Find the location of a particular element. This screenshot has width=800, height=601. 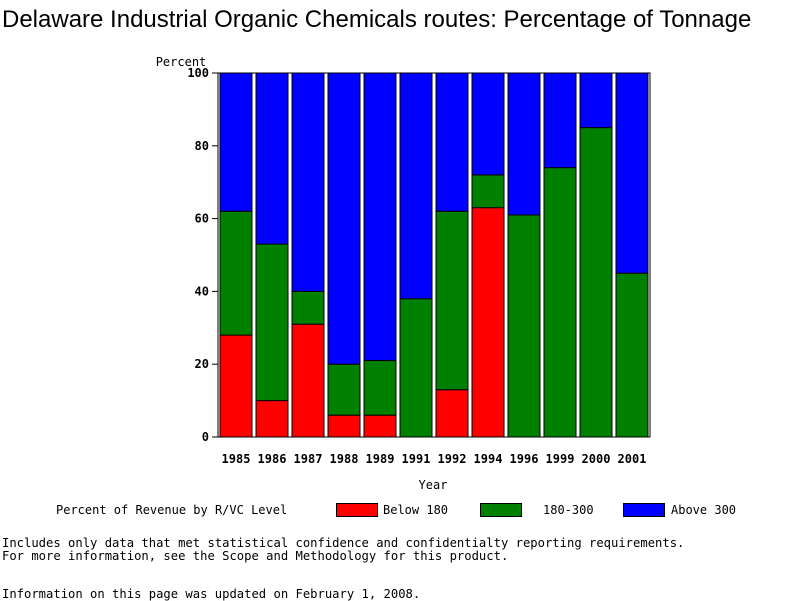

x-tick-label: 1991 is located at coordinates (416, 459).